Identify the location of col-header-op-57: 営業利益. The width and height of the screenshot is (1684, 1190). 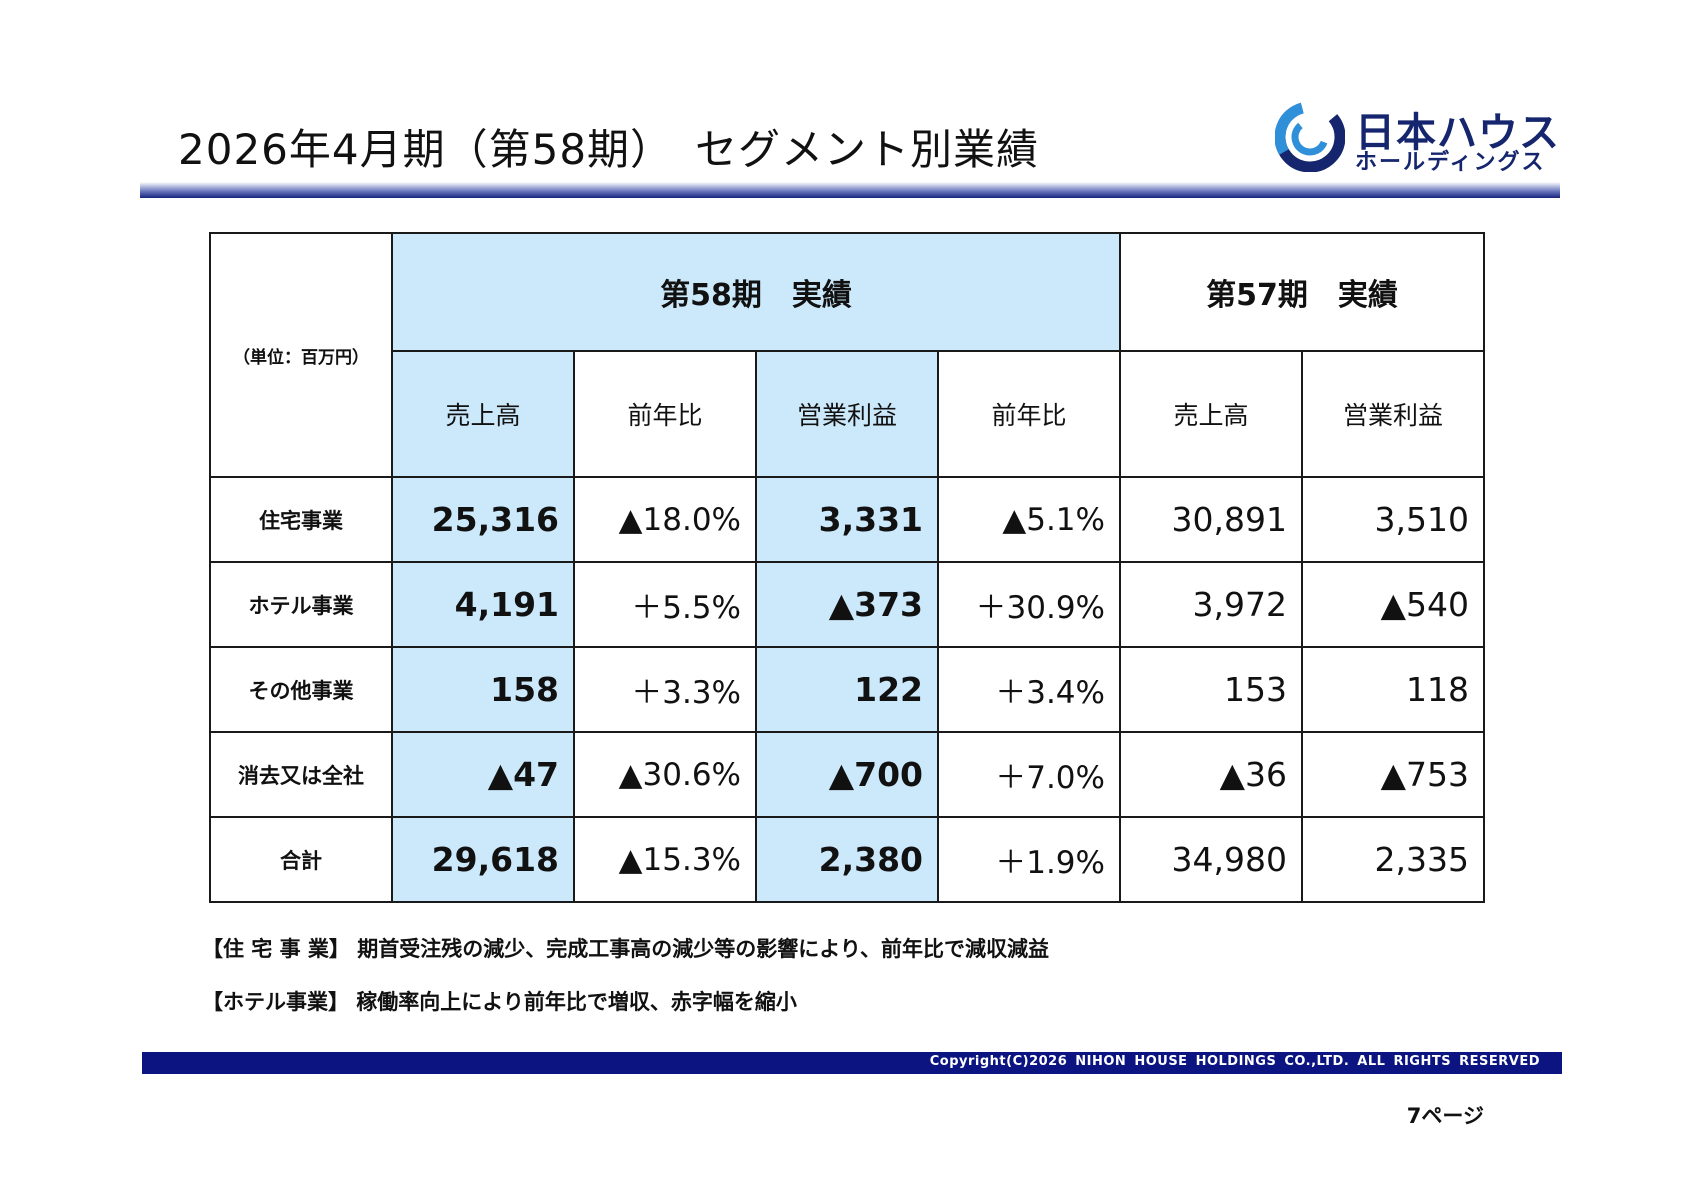
(1393, 414).